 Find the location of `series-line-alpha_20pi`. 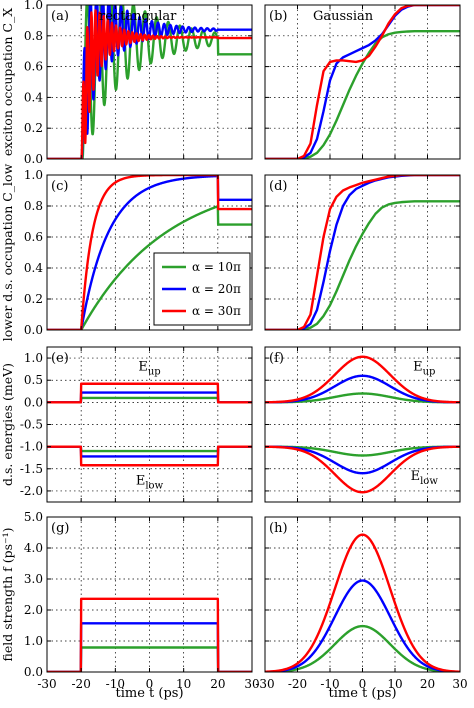

series-line-alpha_20pi is located at coordinates (362, 625).